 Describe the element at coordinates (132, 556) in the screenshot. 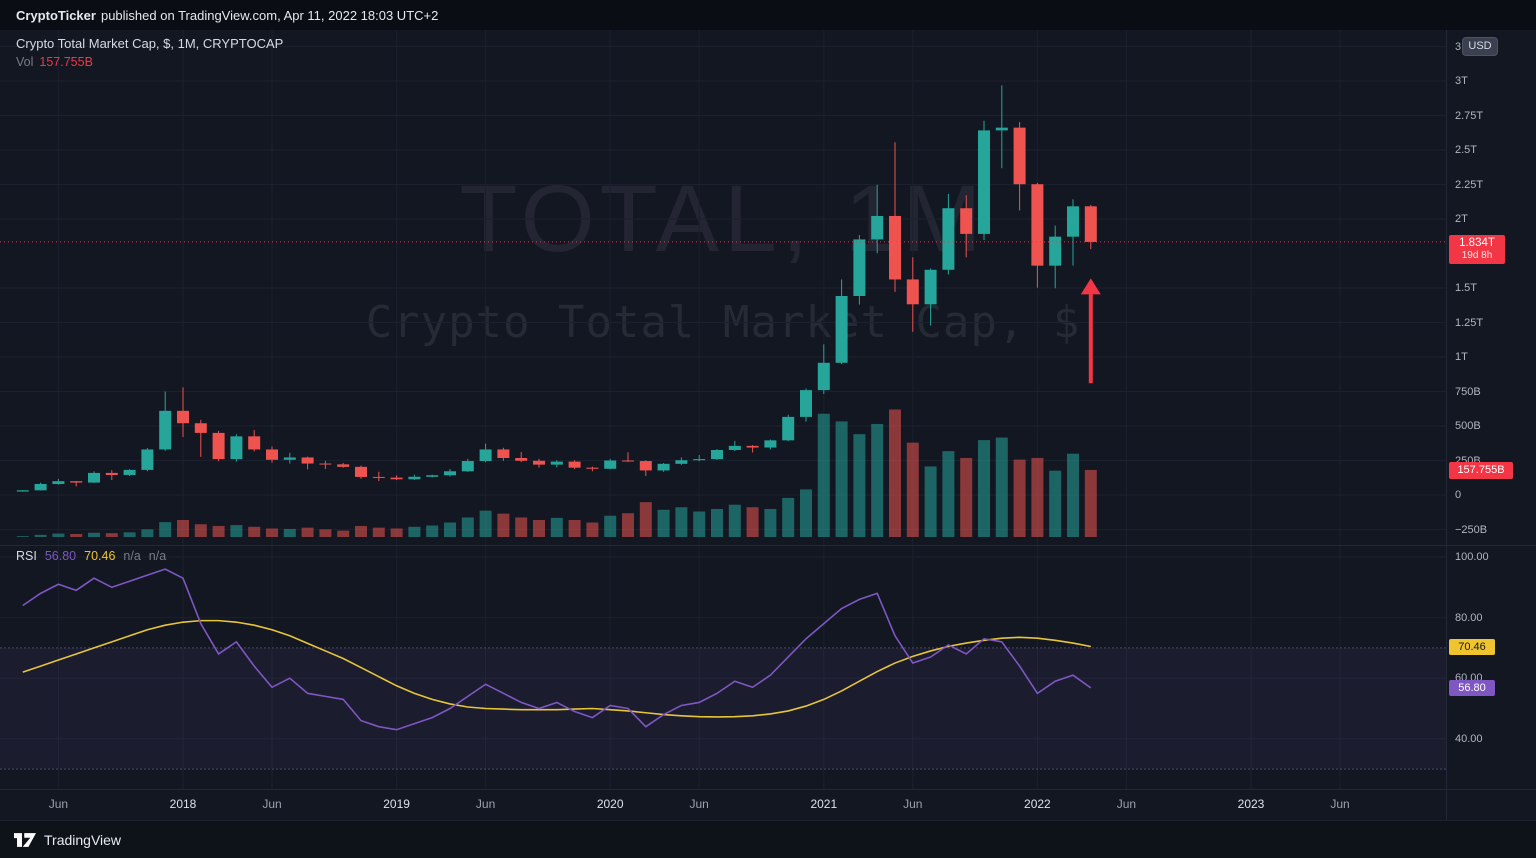

I see `rsi-na-1: n/a` at that location.